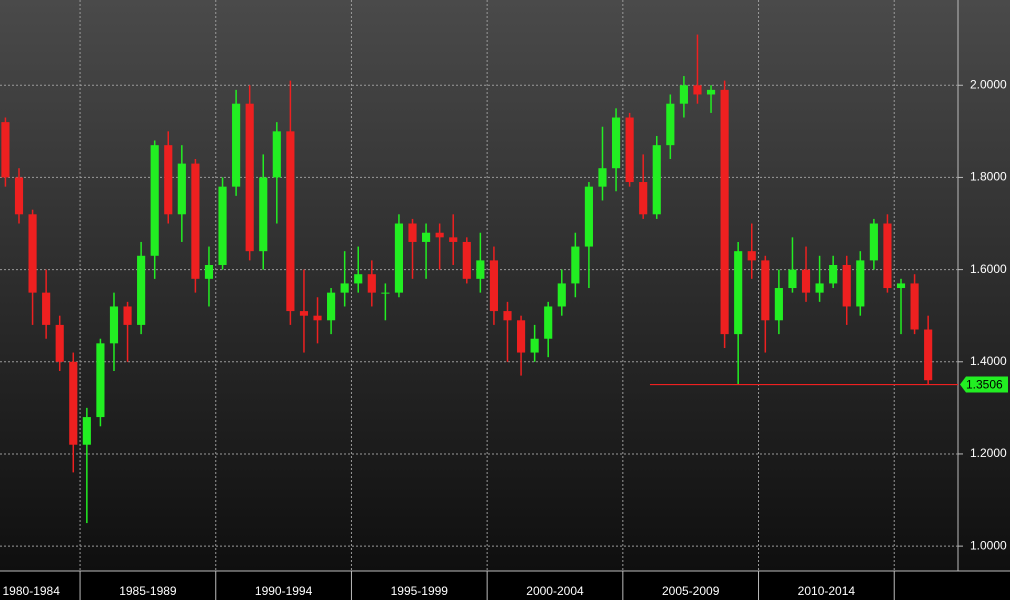 The image size is (1010, 600). Describe the element at coordinates (988, 361) in the screenshot. I see `y-tick-label: 1.4000` at that location.